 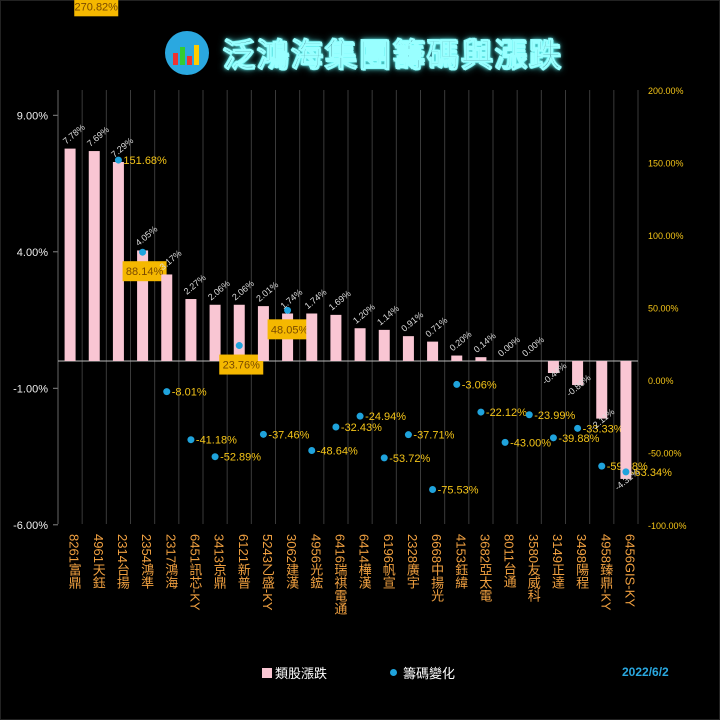 I want to click on category-label: 4958臻鼎-KY, so click(x=605, y=572).